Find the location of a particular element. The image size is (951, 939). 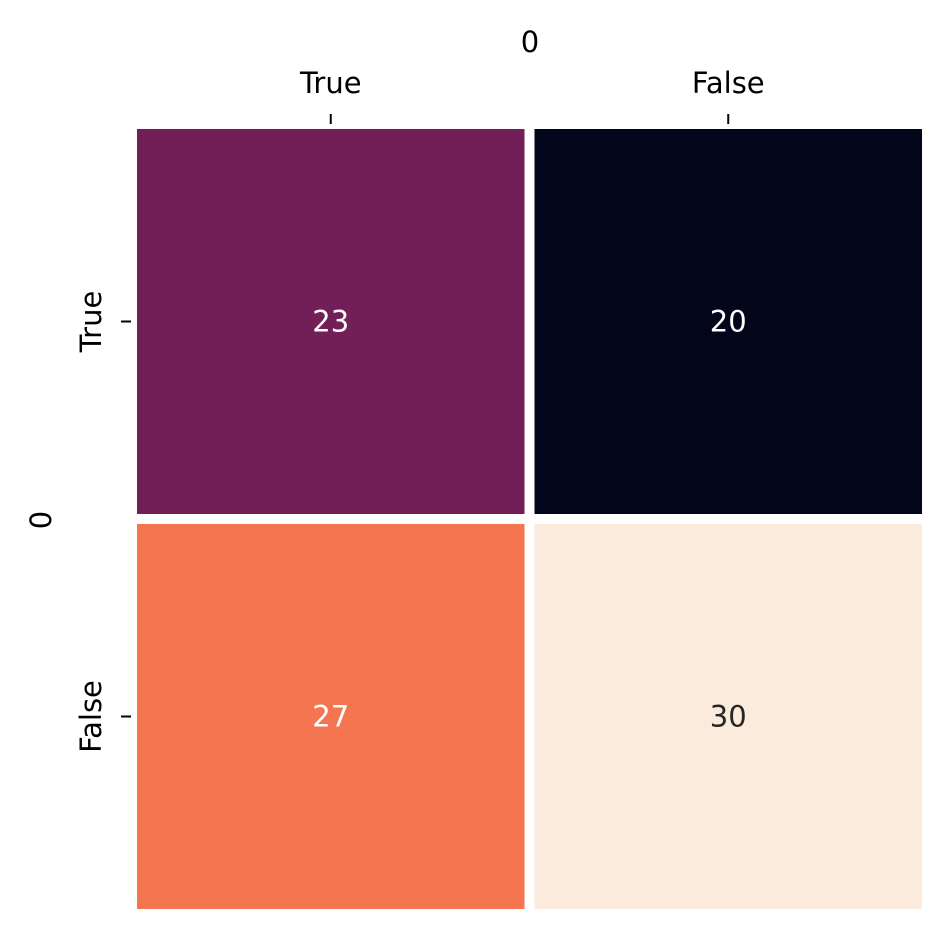

heatmap-cell-value-r0-c1: 20 is located at coordinates (728, 322).